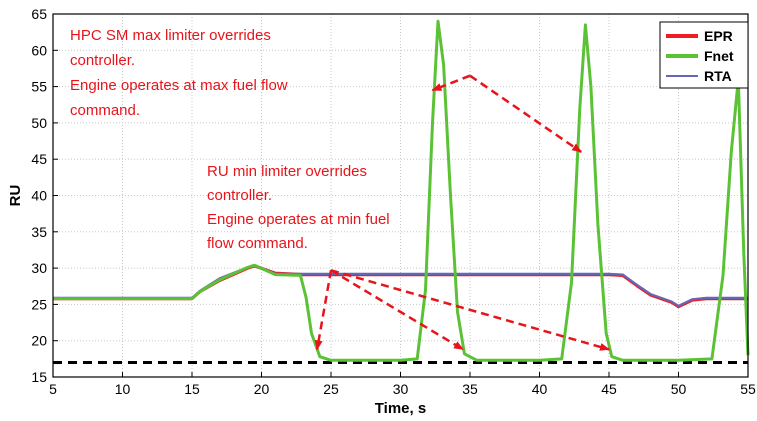 This screenshot has width=757, height=421. Describe the element at coordinates (719, 56) in the screenshot. I see `legend-label: Fnet` at that location.